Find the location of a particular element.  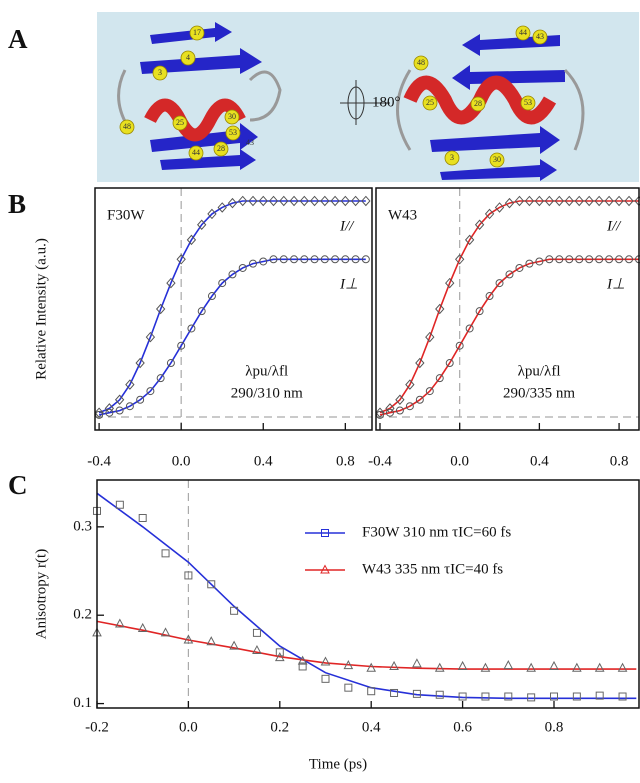

residue-label: 44 is located at coordinates (196, 152).